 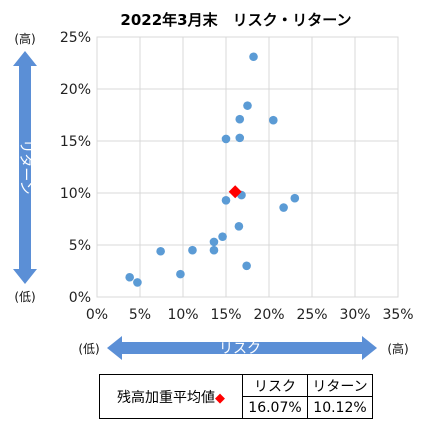 I want to click on summary-value-risk: 16.07%, so click(x=275, y=407).